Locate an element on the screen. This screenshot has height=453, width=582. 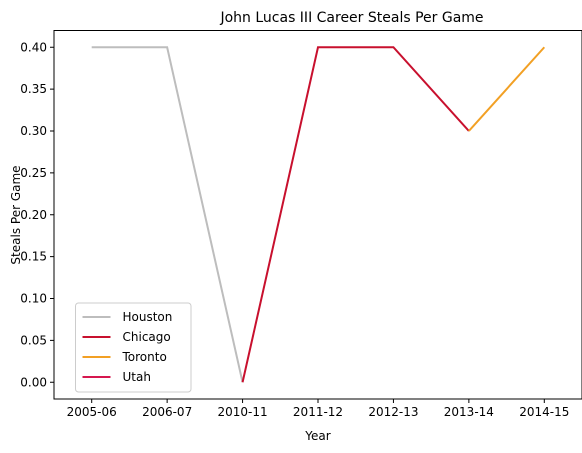
x-tick-label: 2010-11 is located at coordinates (242, 412).